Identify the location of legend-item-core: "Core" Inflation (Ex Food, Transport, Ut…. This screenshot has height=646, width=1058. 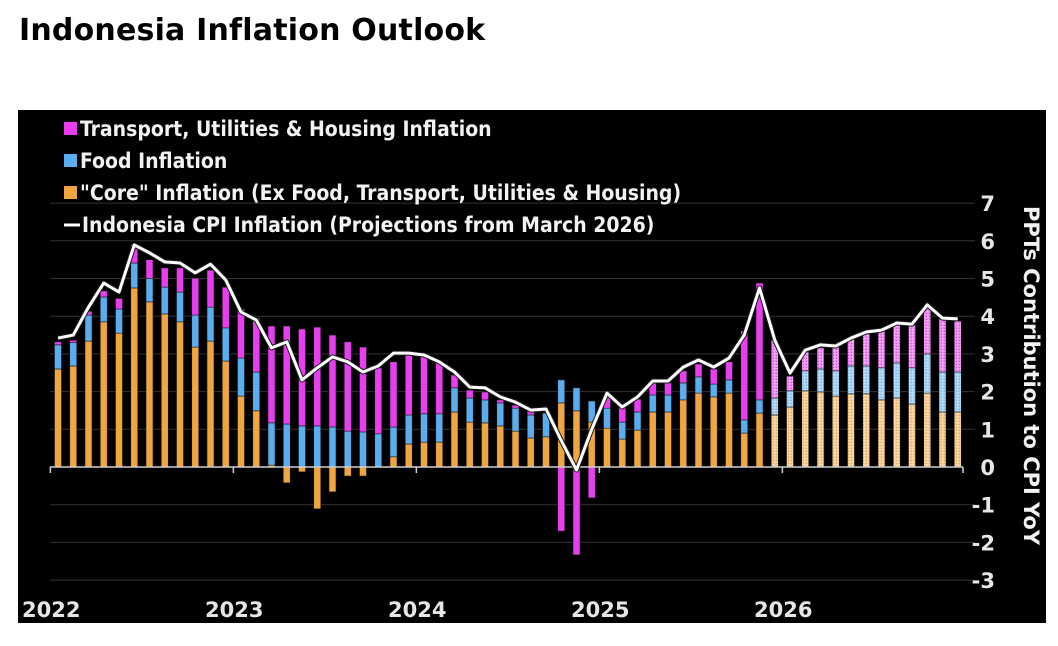
(372, 193).